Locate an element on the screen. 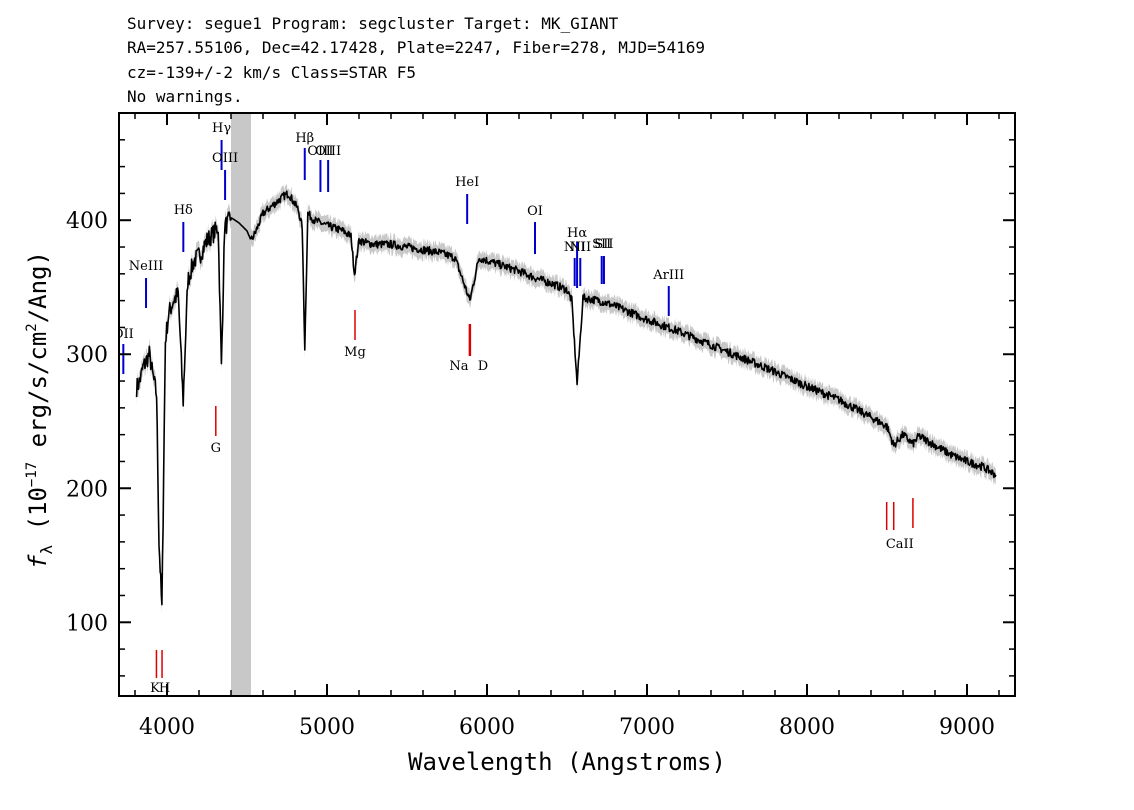 This screenshot has height=810, width=1134. y-tick-label: 100 is located at coordinates (87, 623).